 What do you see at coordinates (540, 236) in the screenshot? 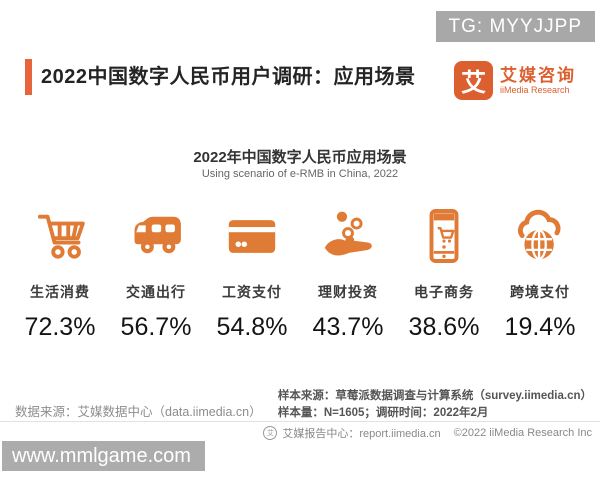
I see `globe-cloud-icon` at bounding box center [540, 236].